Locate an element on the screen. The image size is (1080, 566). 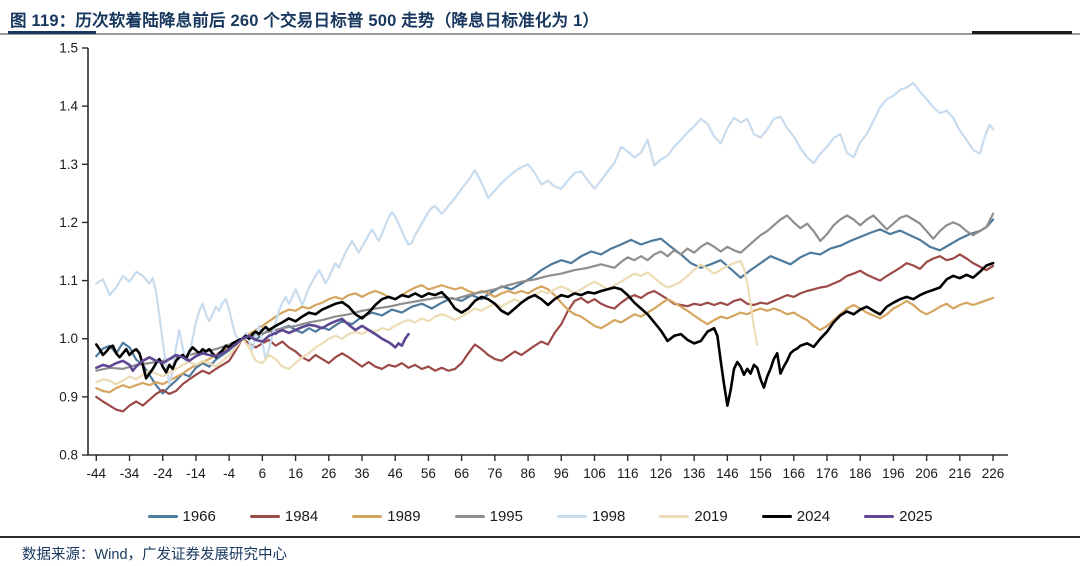
x-tick-label: 176 is located at coordinates (827, 473).